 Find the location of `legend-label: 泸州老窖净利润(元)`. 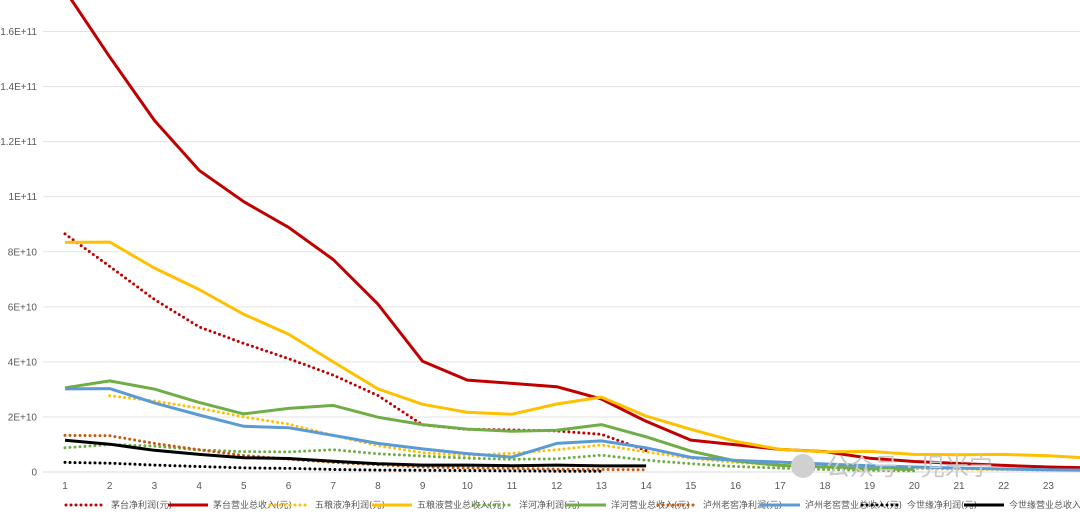

legend-label: 泸州老窖净利润(元) is located at coordinates (742, 505).